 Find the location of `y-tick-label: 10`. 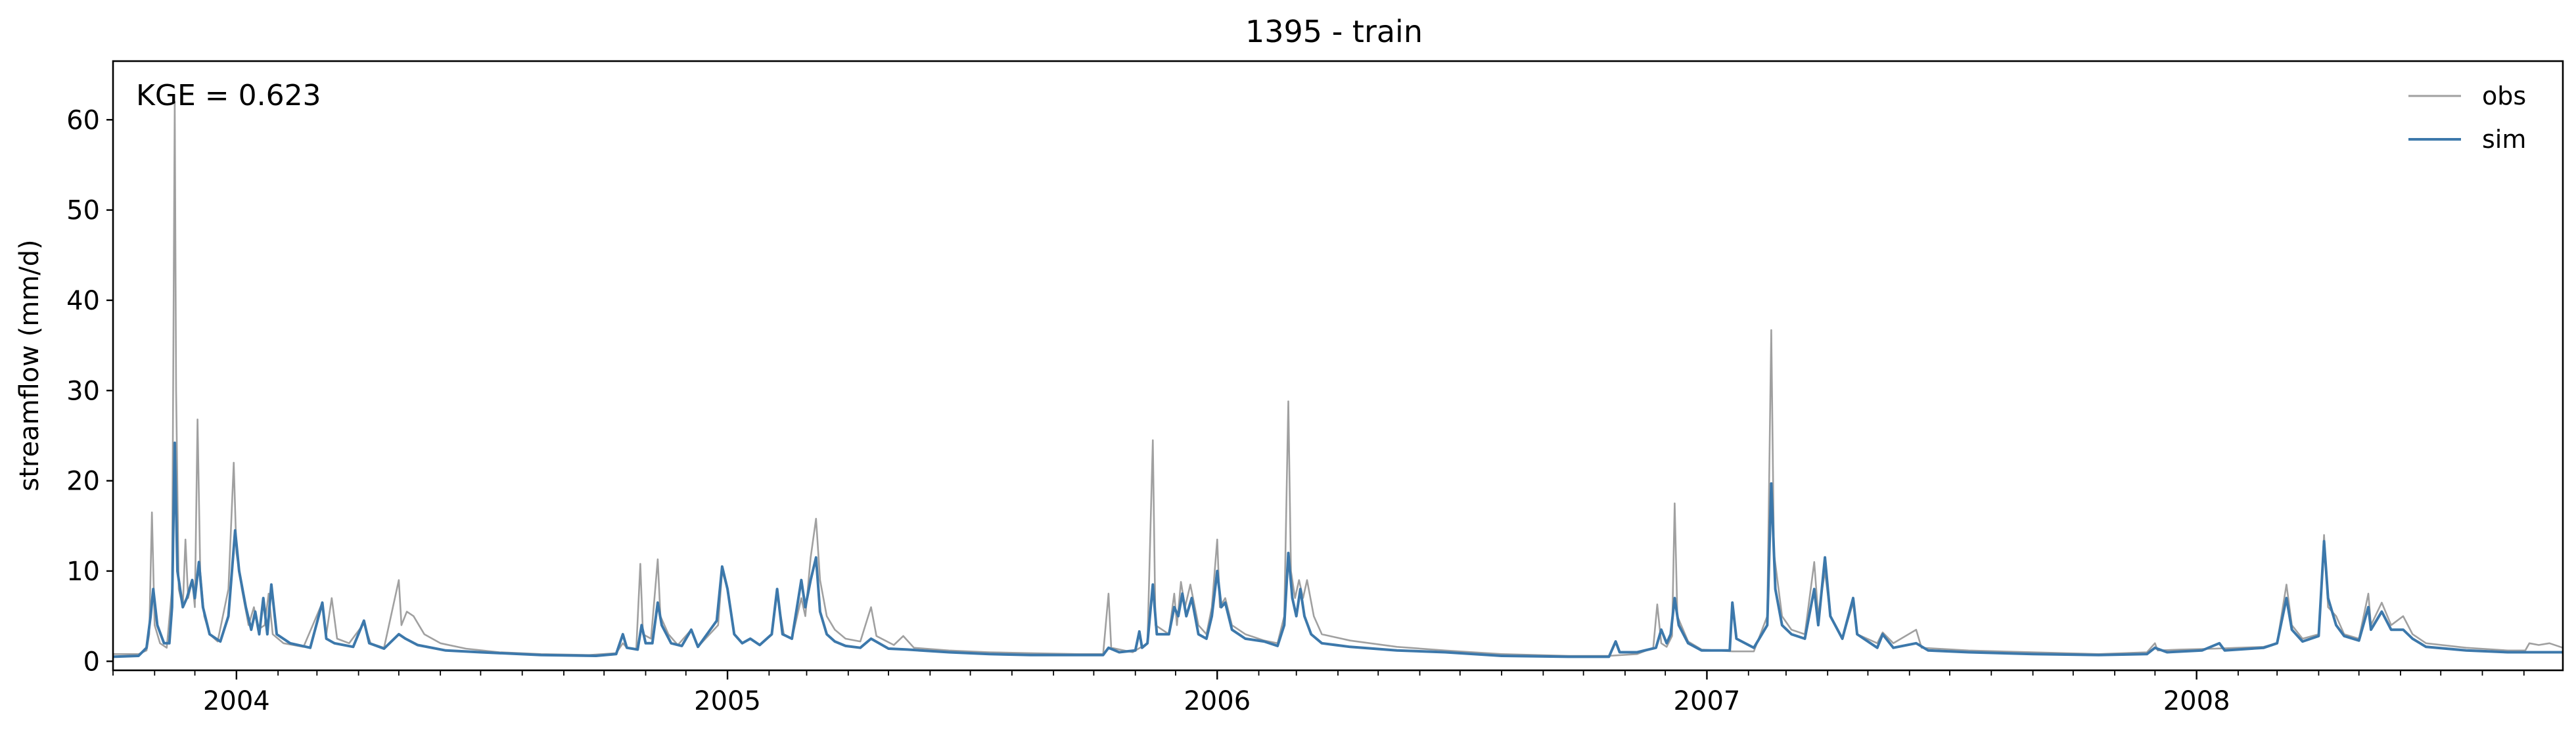

y-tick-label: 10 is located at coordinates (83, 572).